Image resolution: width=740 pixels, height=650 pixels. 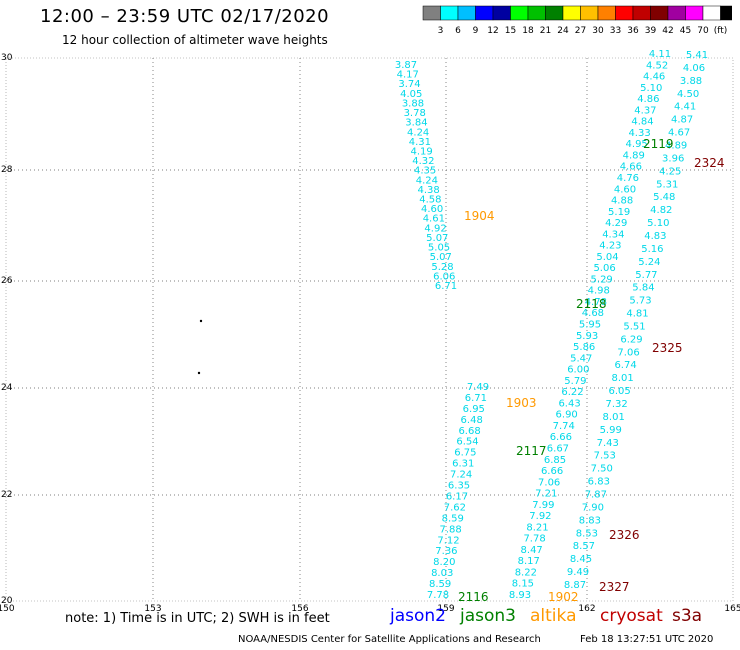 I want to click on map-title: 12:00 – 23:59 UTC 02/17/2020, so click(x=185, y=16).